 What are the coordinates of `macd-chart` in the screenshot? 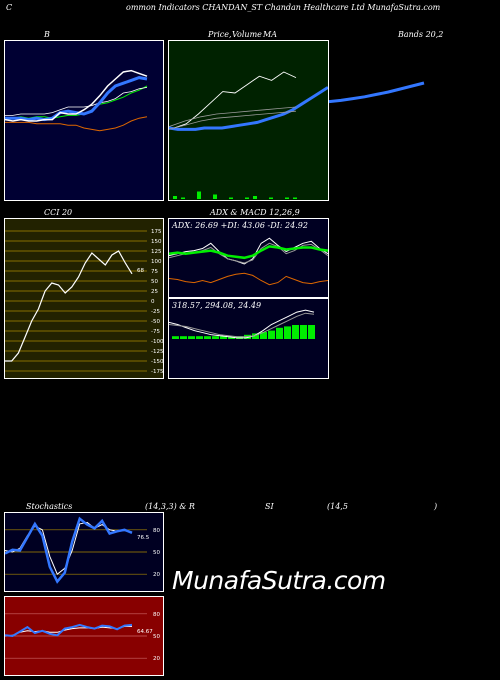 It's located at (242, 324).